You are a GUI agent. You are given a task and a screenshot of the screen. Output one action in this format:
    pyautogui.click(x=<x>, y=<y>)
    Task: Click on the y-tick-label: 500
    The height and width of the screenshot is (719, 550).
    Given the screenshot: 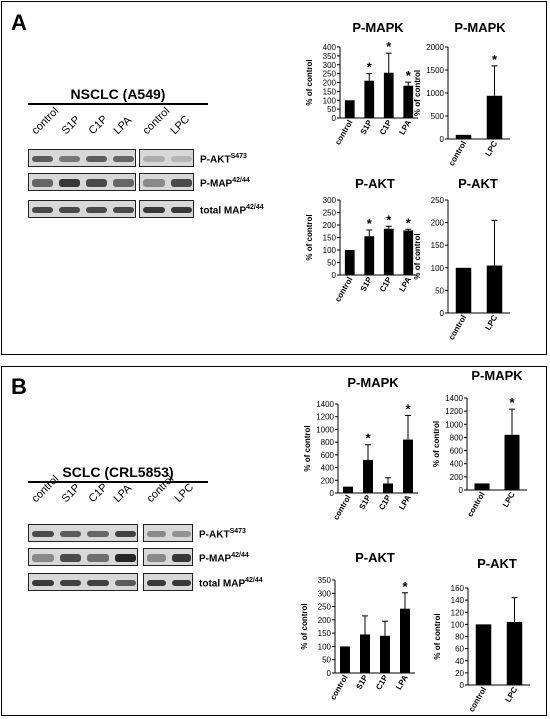 What is the action you would take?
    pyautogui.click(x=438, y=116)
    